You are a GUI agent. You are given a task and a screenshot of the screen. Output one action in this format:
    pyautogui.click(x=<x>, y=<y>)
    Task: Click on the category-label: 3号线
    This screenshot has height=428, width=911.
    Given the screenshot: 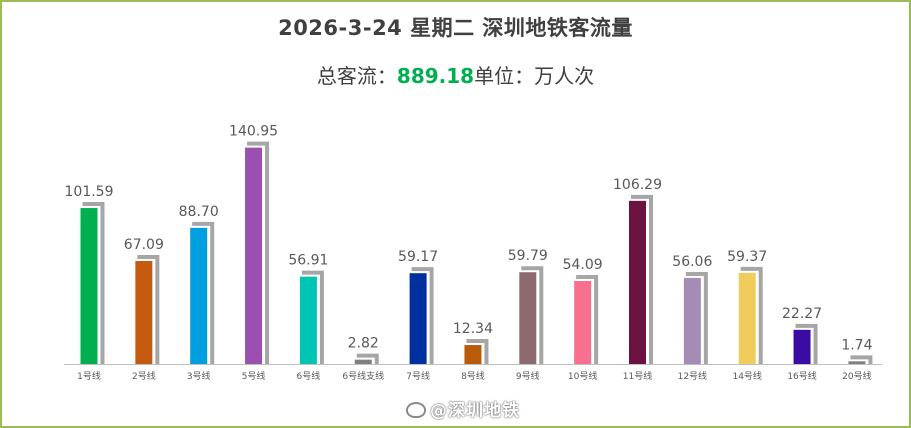 What is the action you would take?
    pyautogui.click(x=199, y=376)
    